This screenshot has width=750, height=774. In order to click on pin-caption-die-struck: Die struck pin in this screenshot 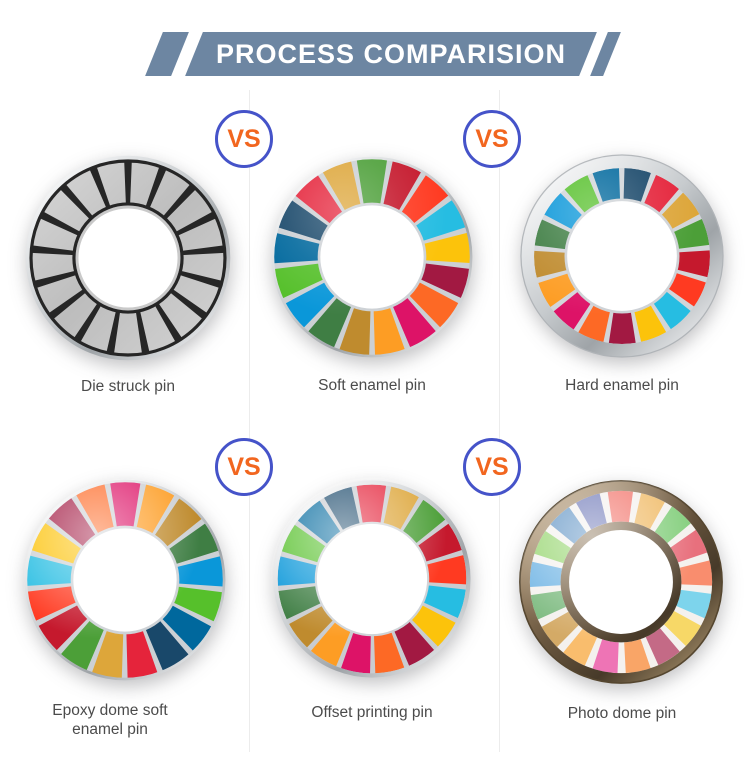, I will do `click(128, 386)`.